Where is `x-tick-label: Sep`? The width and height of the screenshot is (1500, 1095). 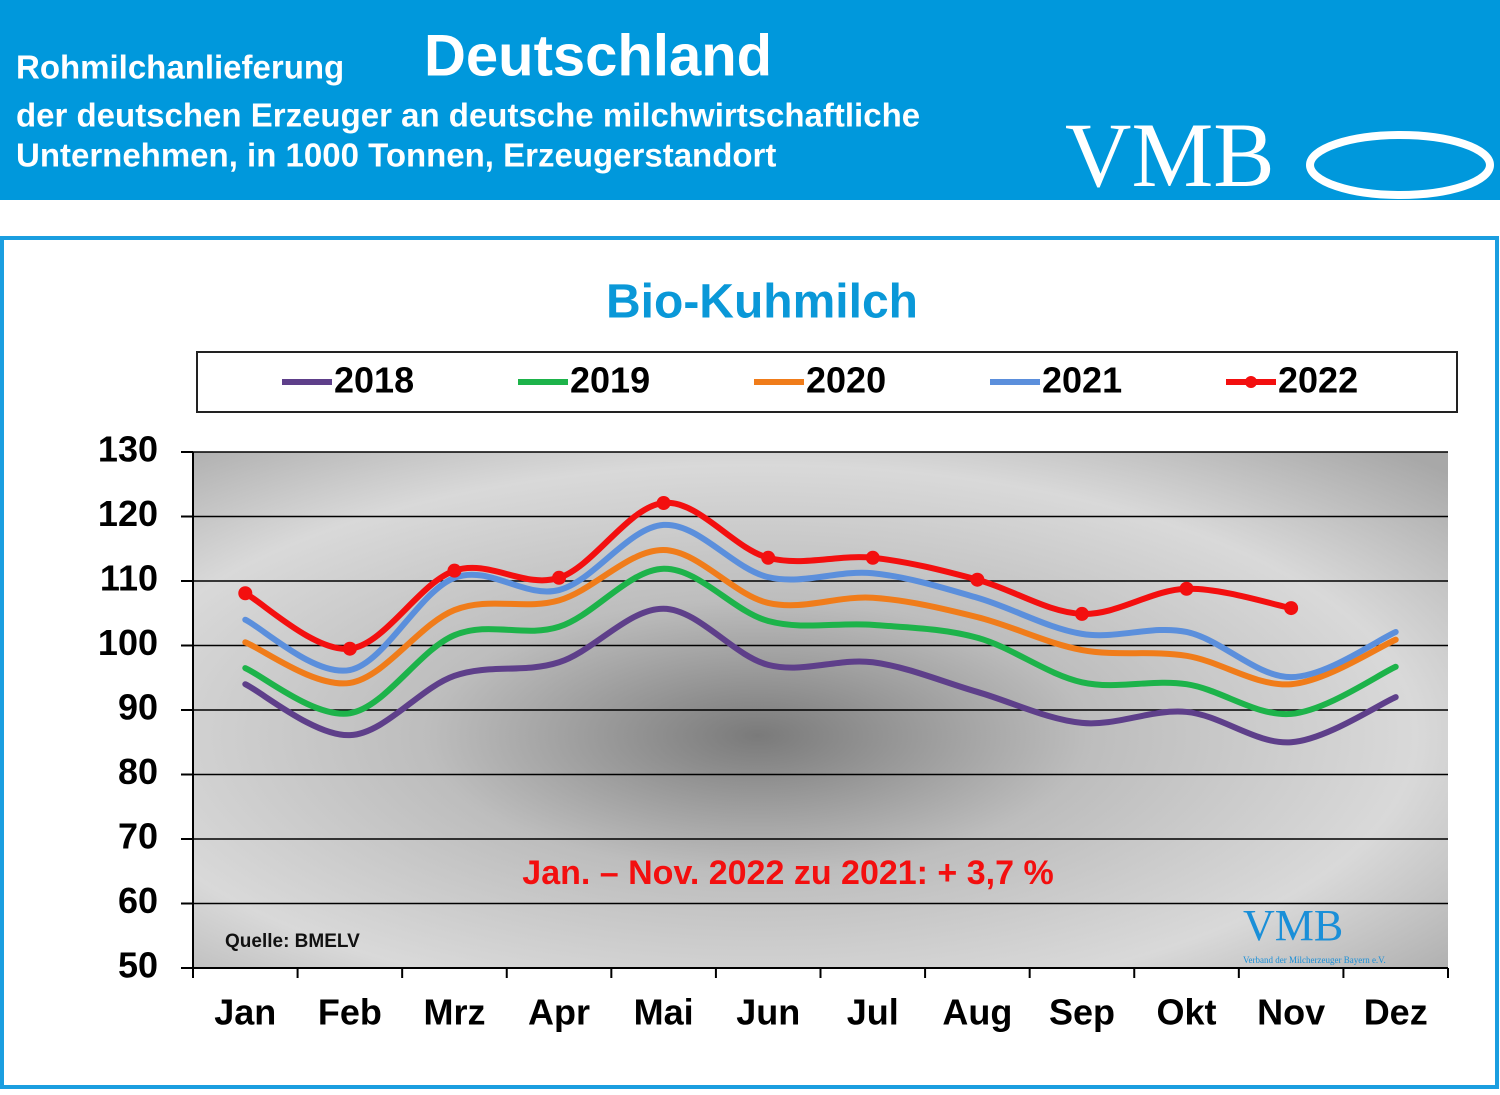
x-tick-label: Sep is located at coordinates (1082, 1012).